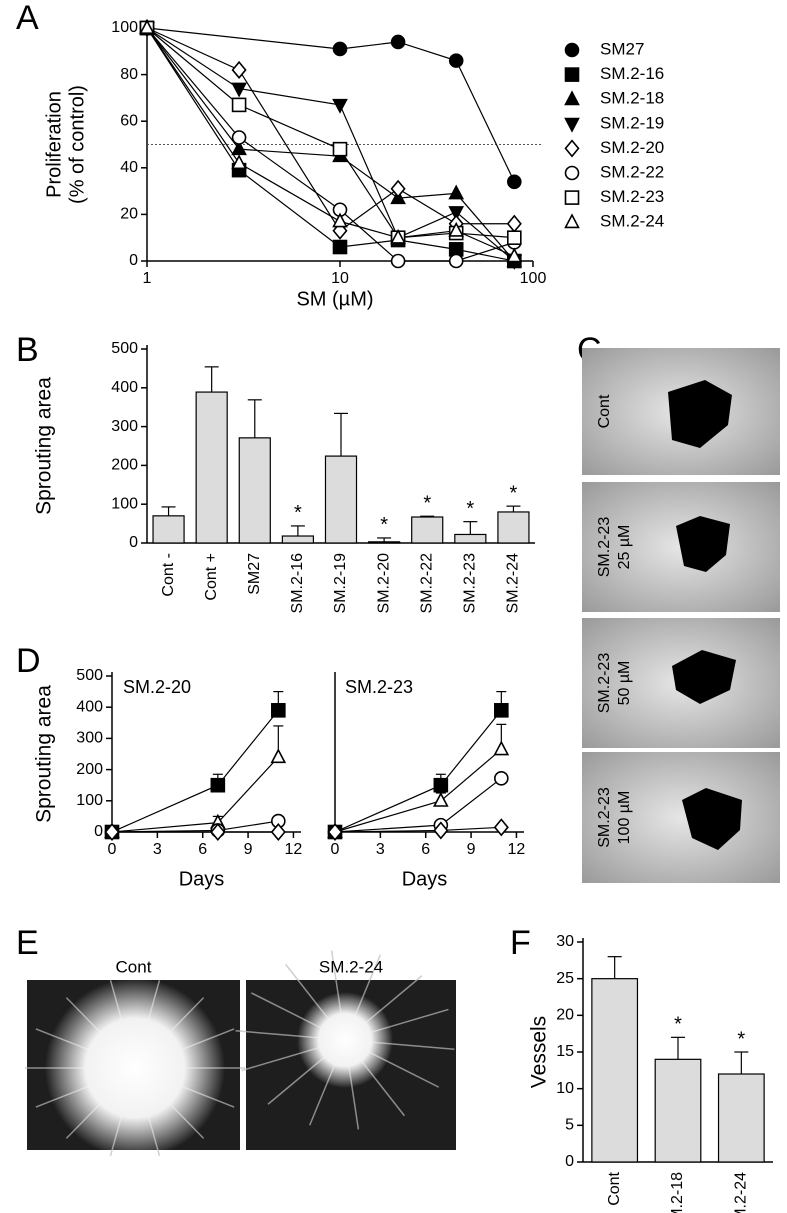 The height and width of the screenshot is (1213, 787). Describe the element at coordinates (248, 849) in the screenshot. I see `x-tick-label: 9` at that location.